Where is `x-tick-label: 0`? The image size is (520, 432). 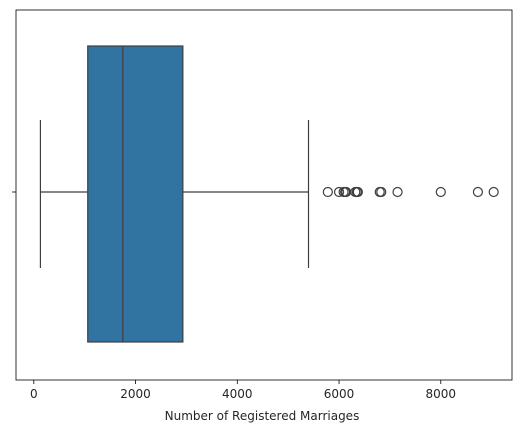 x-tick-label: 0 is located at coordinates (34, 394).